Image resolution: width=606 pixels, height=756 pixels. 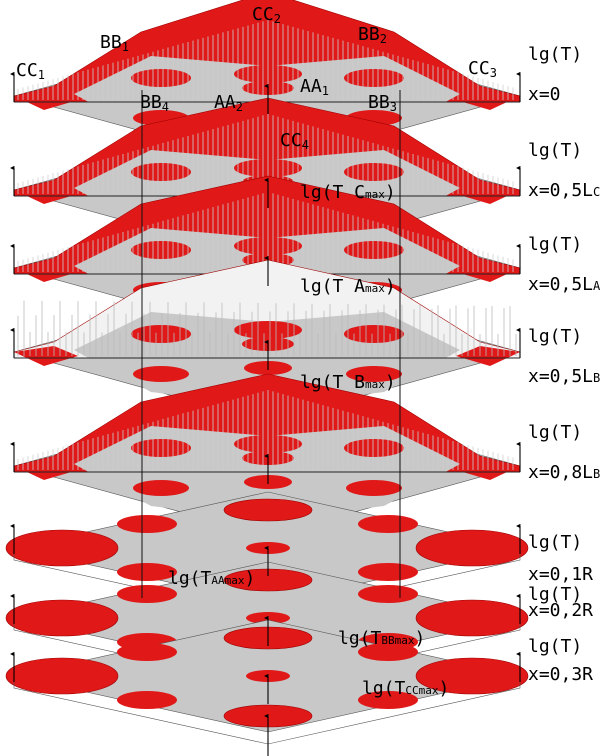 I want to click on point-label: BB2, so click(x=372, y=35).